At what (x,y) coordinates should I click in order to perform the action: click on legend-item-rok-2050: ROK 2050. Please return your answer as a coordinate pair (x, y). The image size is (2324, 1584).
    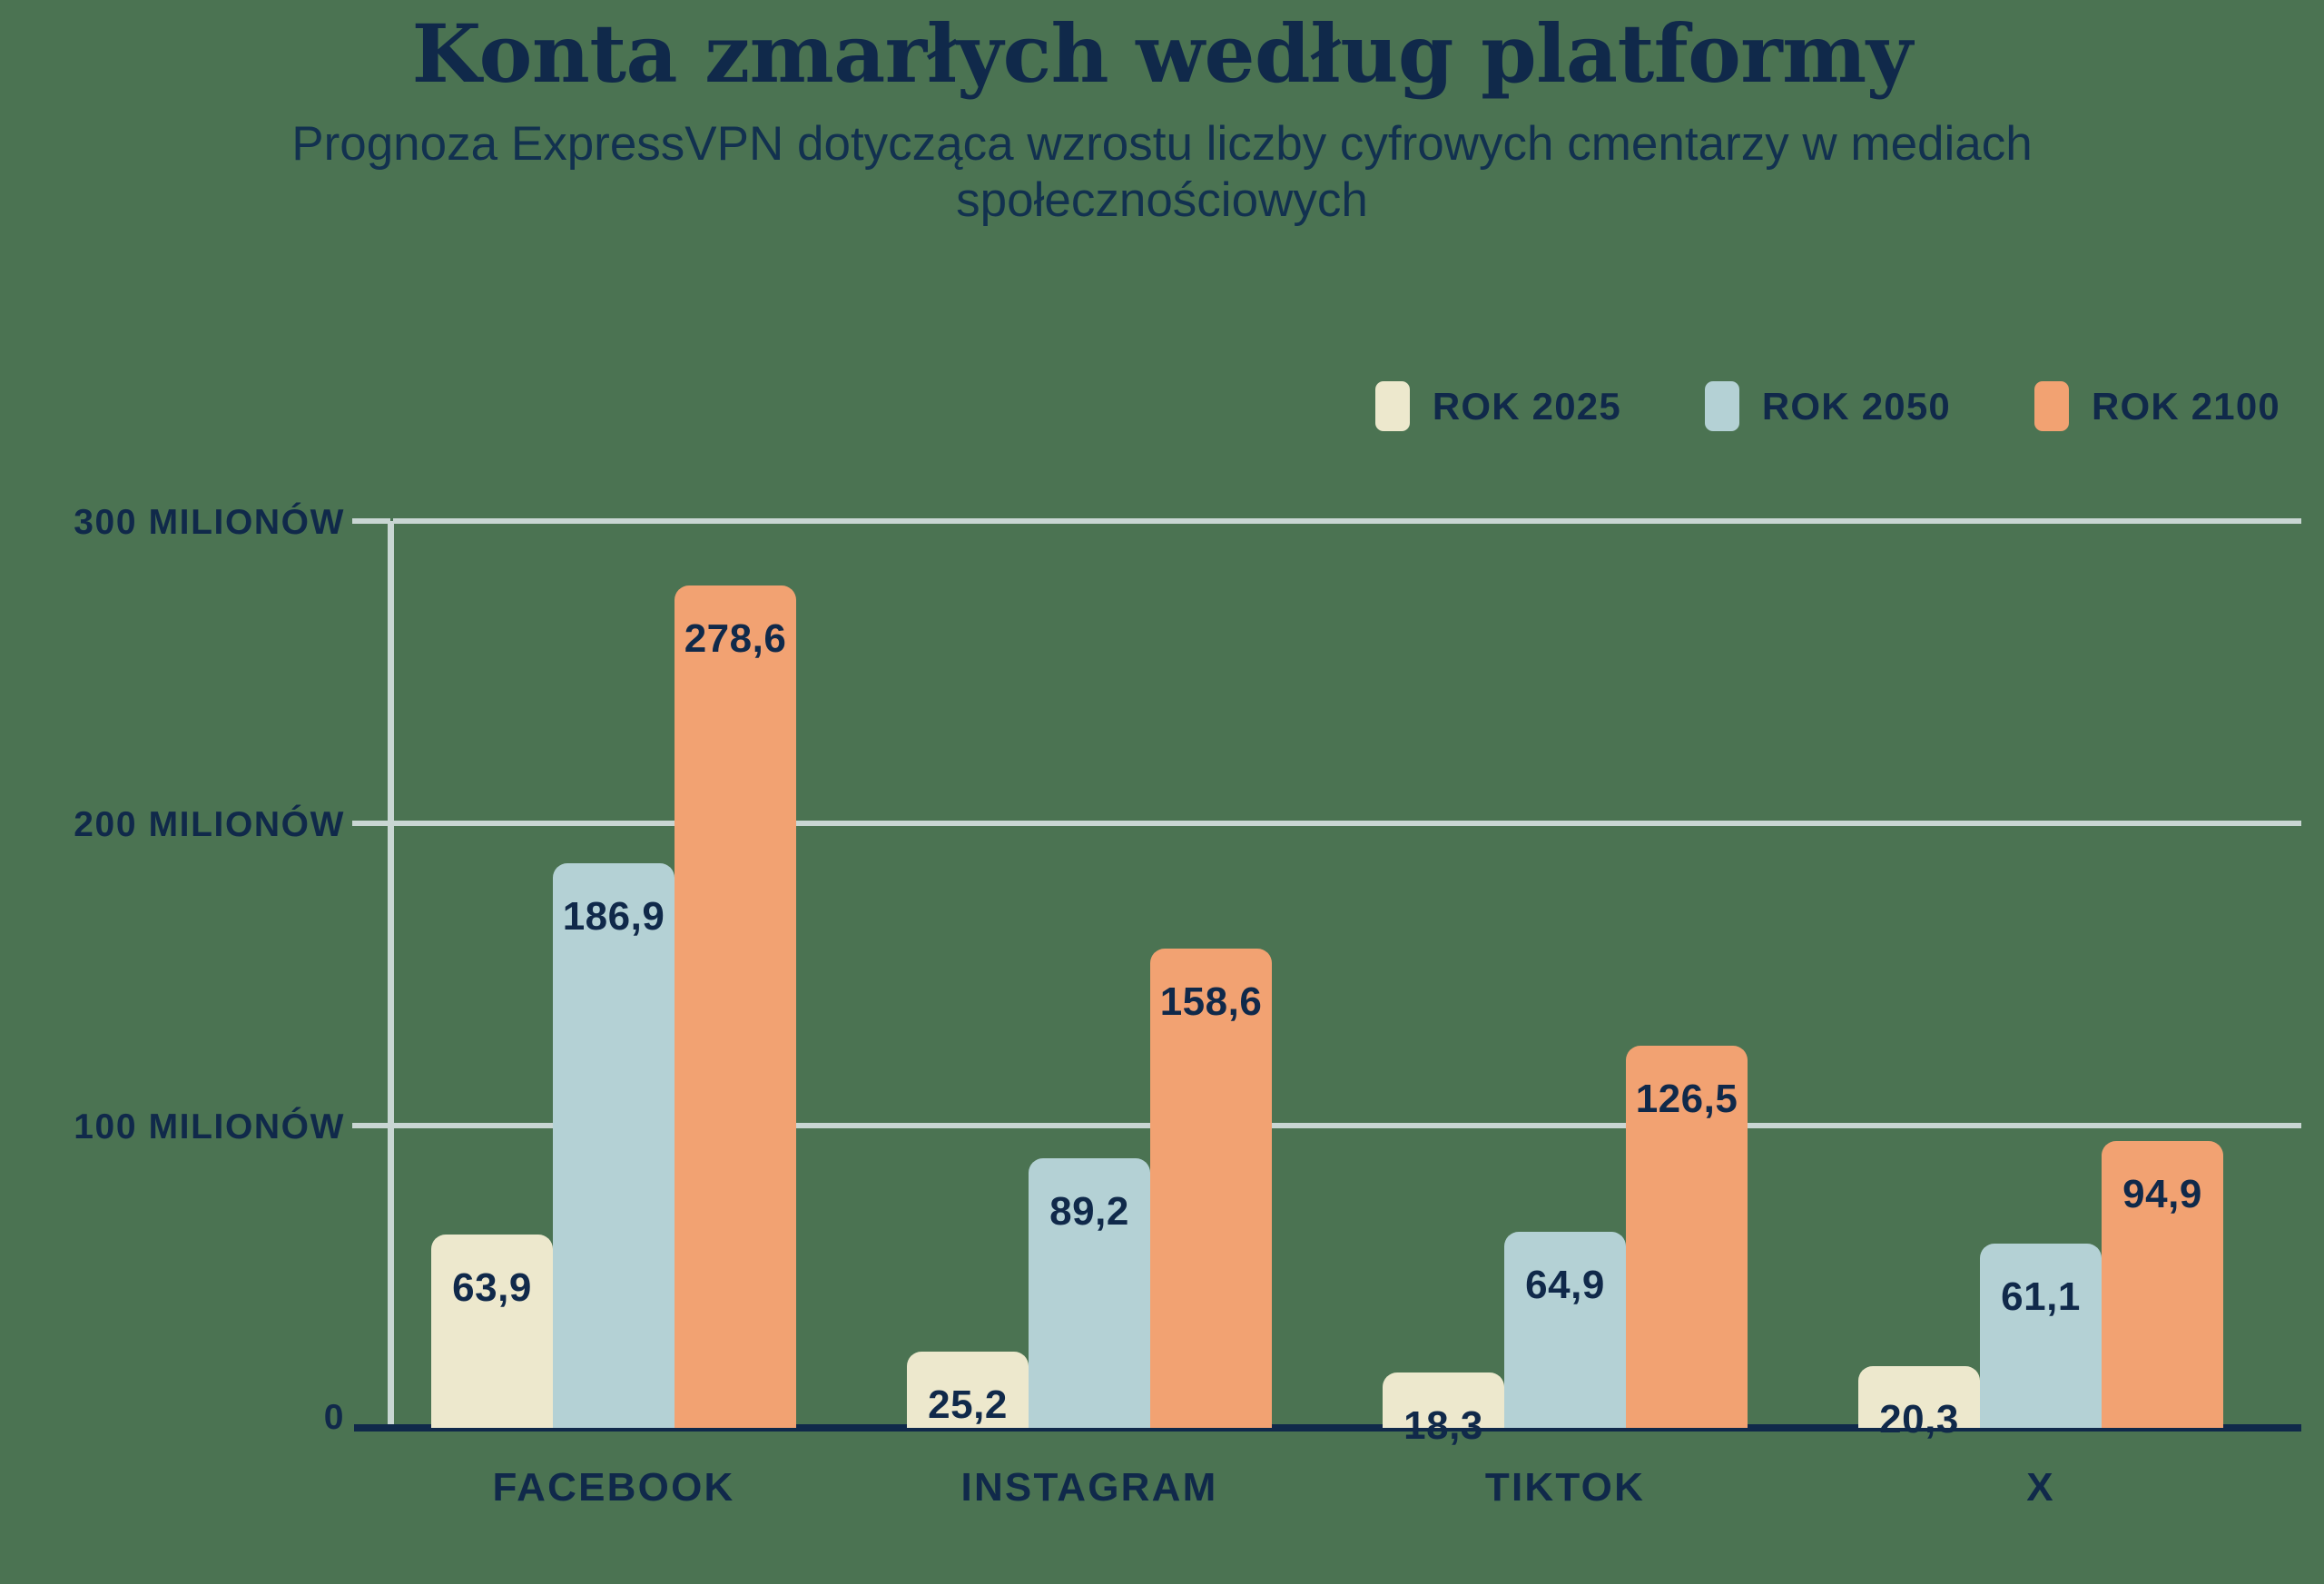
    Looking at the image, I should click on (1827, 406).